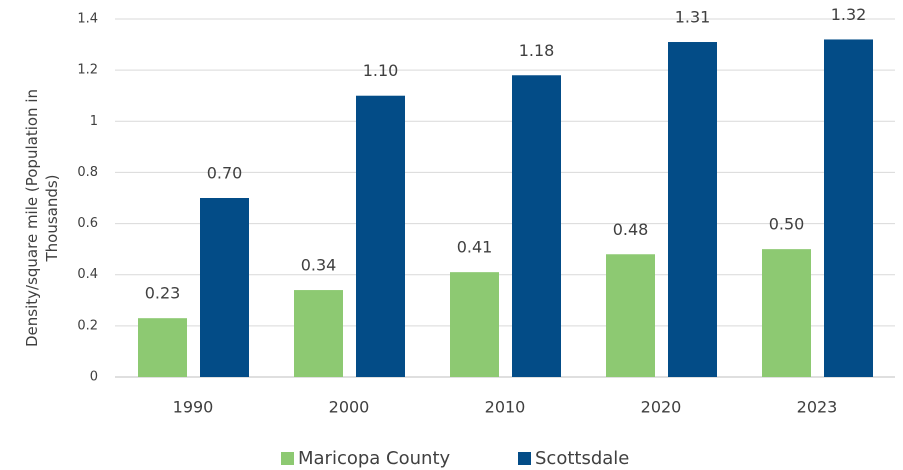  Describe the element at coordinates (94, 377) in the screenshot. I see `y-tick-label: 0` at that location.